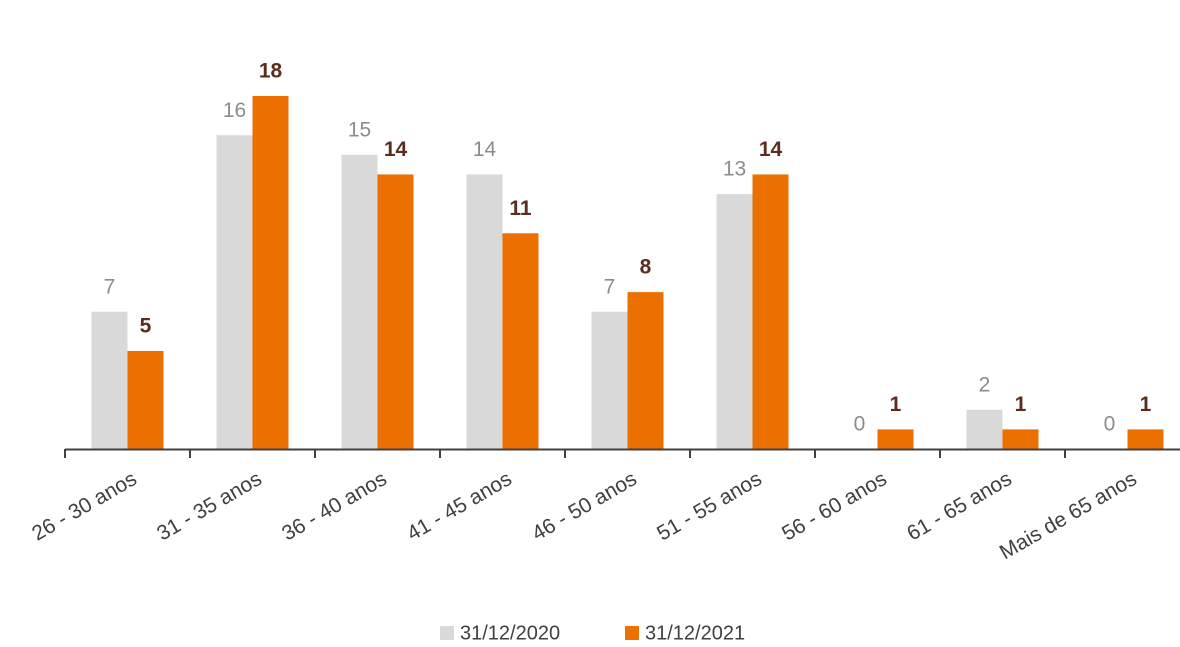  What do you see at coordinates (646, 267) in the screenshot?
I see `data-label: 8` at bounding box center [646, 267].